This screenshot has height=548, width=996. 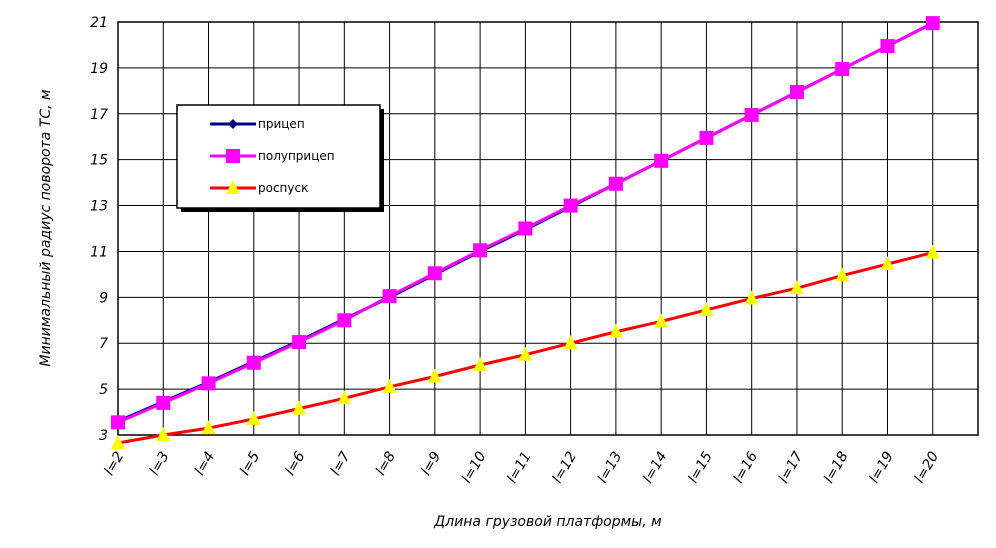 I want to click on x-tick-label: l=6, so click(x=295, y=463).